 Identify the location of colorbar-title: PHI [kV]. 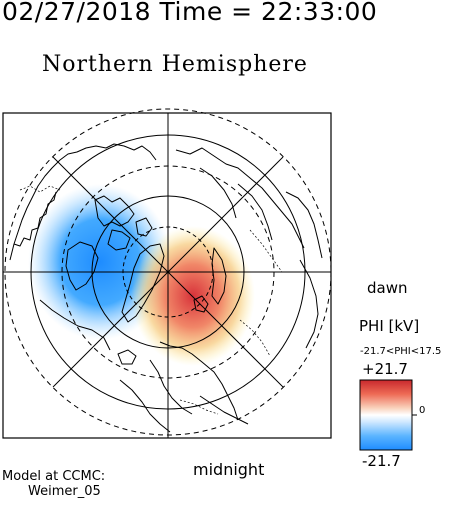
(389, 326).